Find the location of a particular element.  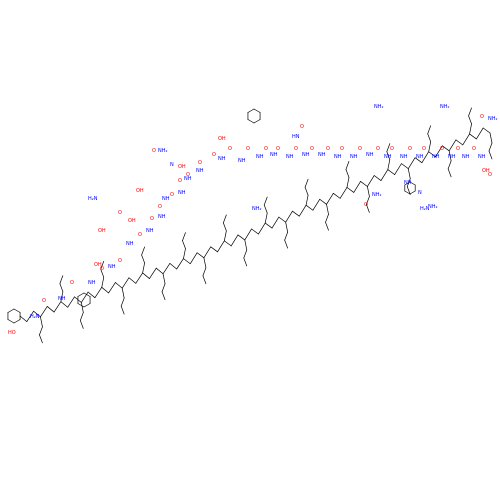

atom-label-nh-1: NH is located at coordinates (62, 299).